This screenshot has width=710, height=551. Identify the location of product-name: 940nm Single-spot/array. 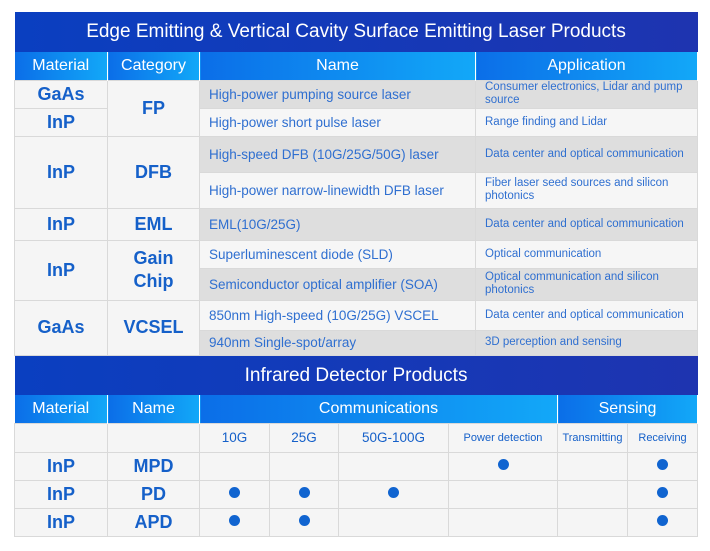
(337, 342).